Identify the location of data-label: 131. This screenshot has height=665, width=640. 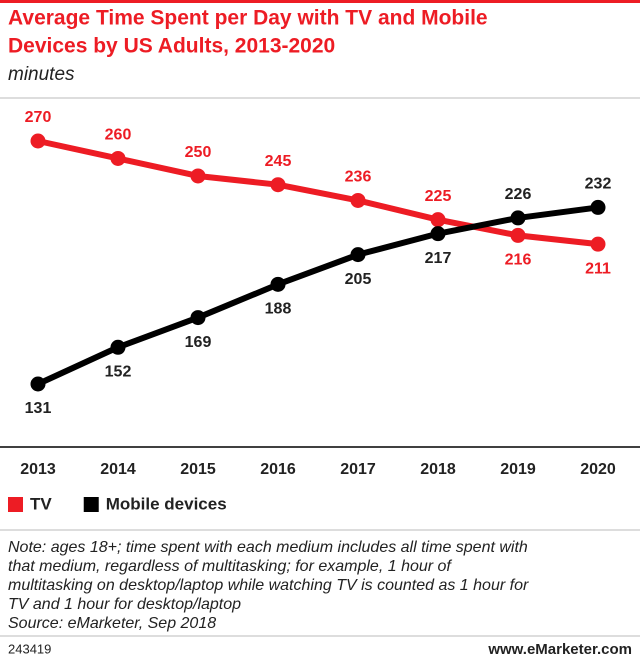
(38, 408).